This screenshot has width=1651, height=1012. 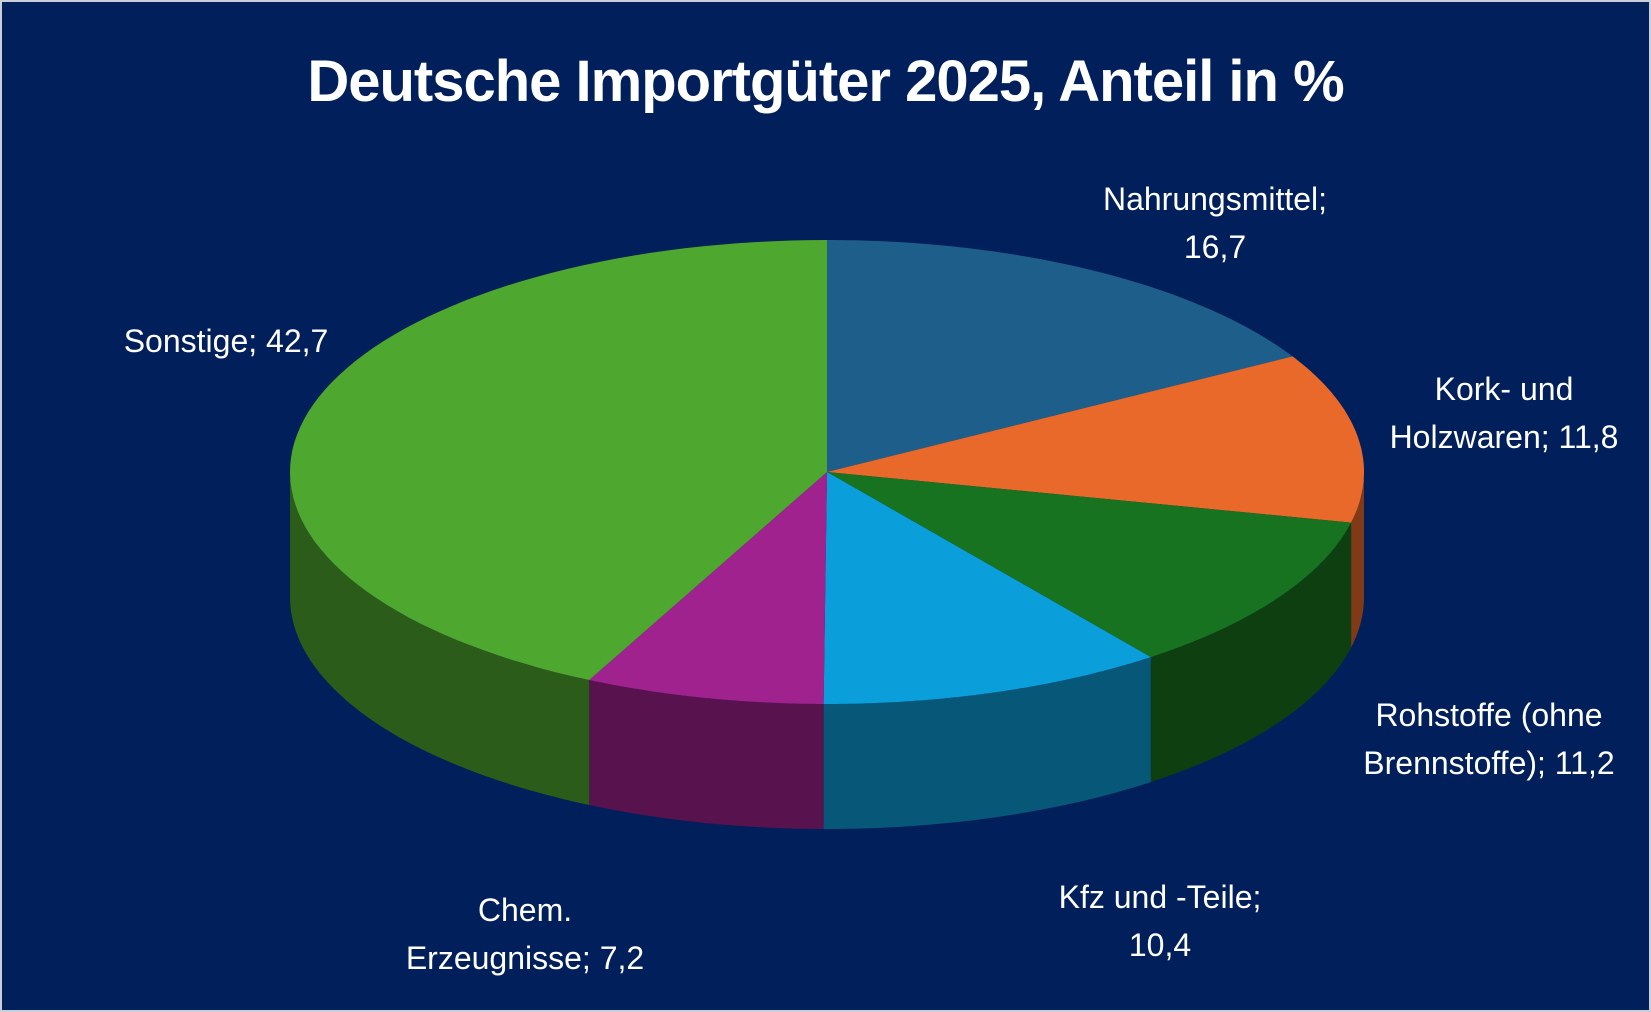 I want to click on data-label: Kfz und -Teile; 10,4, so click(x=1160, y=921).